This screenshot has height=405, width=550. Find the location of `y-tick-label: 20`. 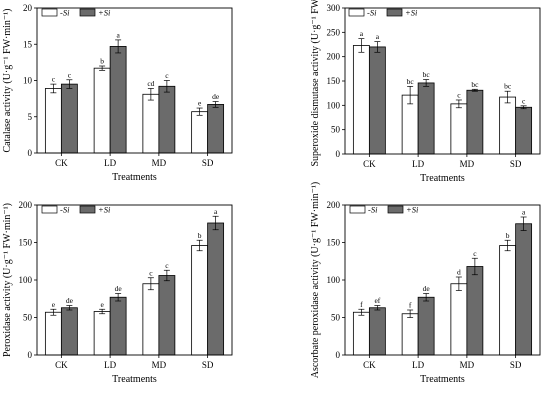

y-tick-label: 20 is located at coordinates (28, 8).